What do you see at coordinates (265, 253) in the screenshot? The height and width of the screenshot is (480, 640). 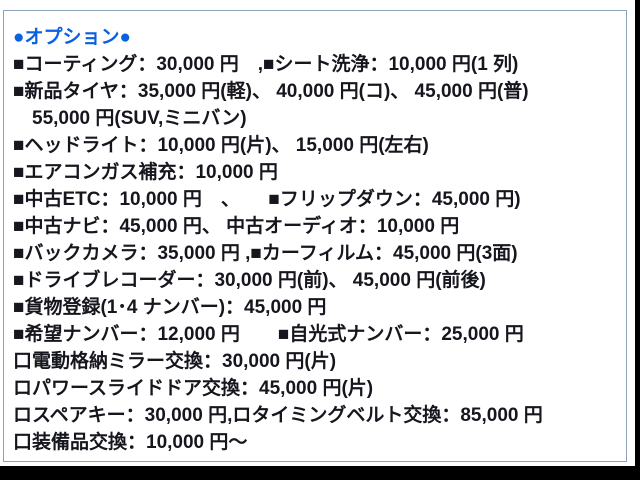 I see `option-line: ■バックカメラ：35,000 円 ,■カーフィルム：45,000 円(3面)` at bounding box center [265, 253].